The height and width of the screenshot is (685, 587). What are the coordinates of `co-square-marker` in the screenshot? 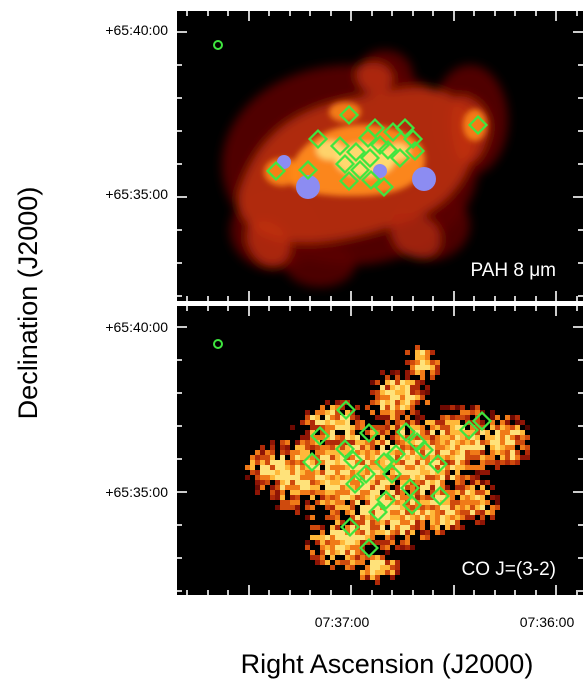 It's located at (355, 484).